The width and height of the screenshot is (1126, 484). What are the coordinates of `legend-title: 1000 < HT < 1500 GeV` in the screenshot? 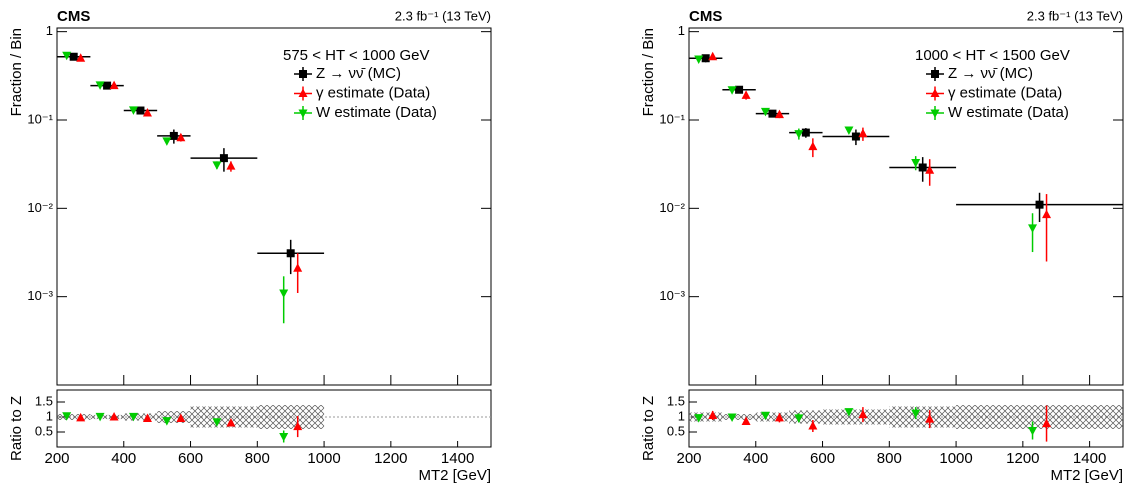 It's located at (992, 55).